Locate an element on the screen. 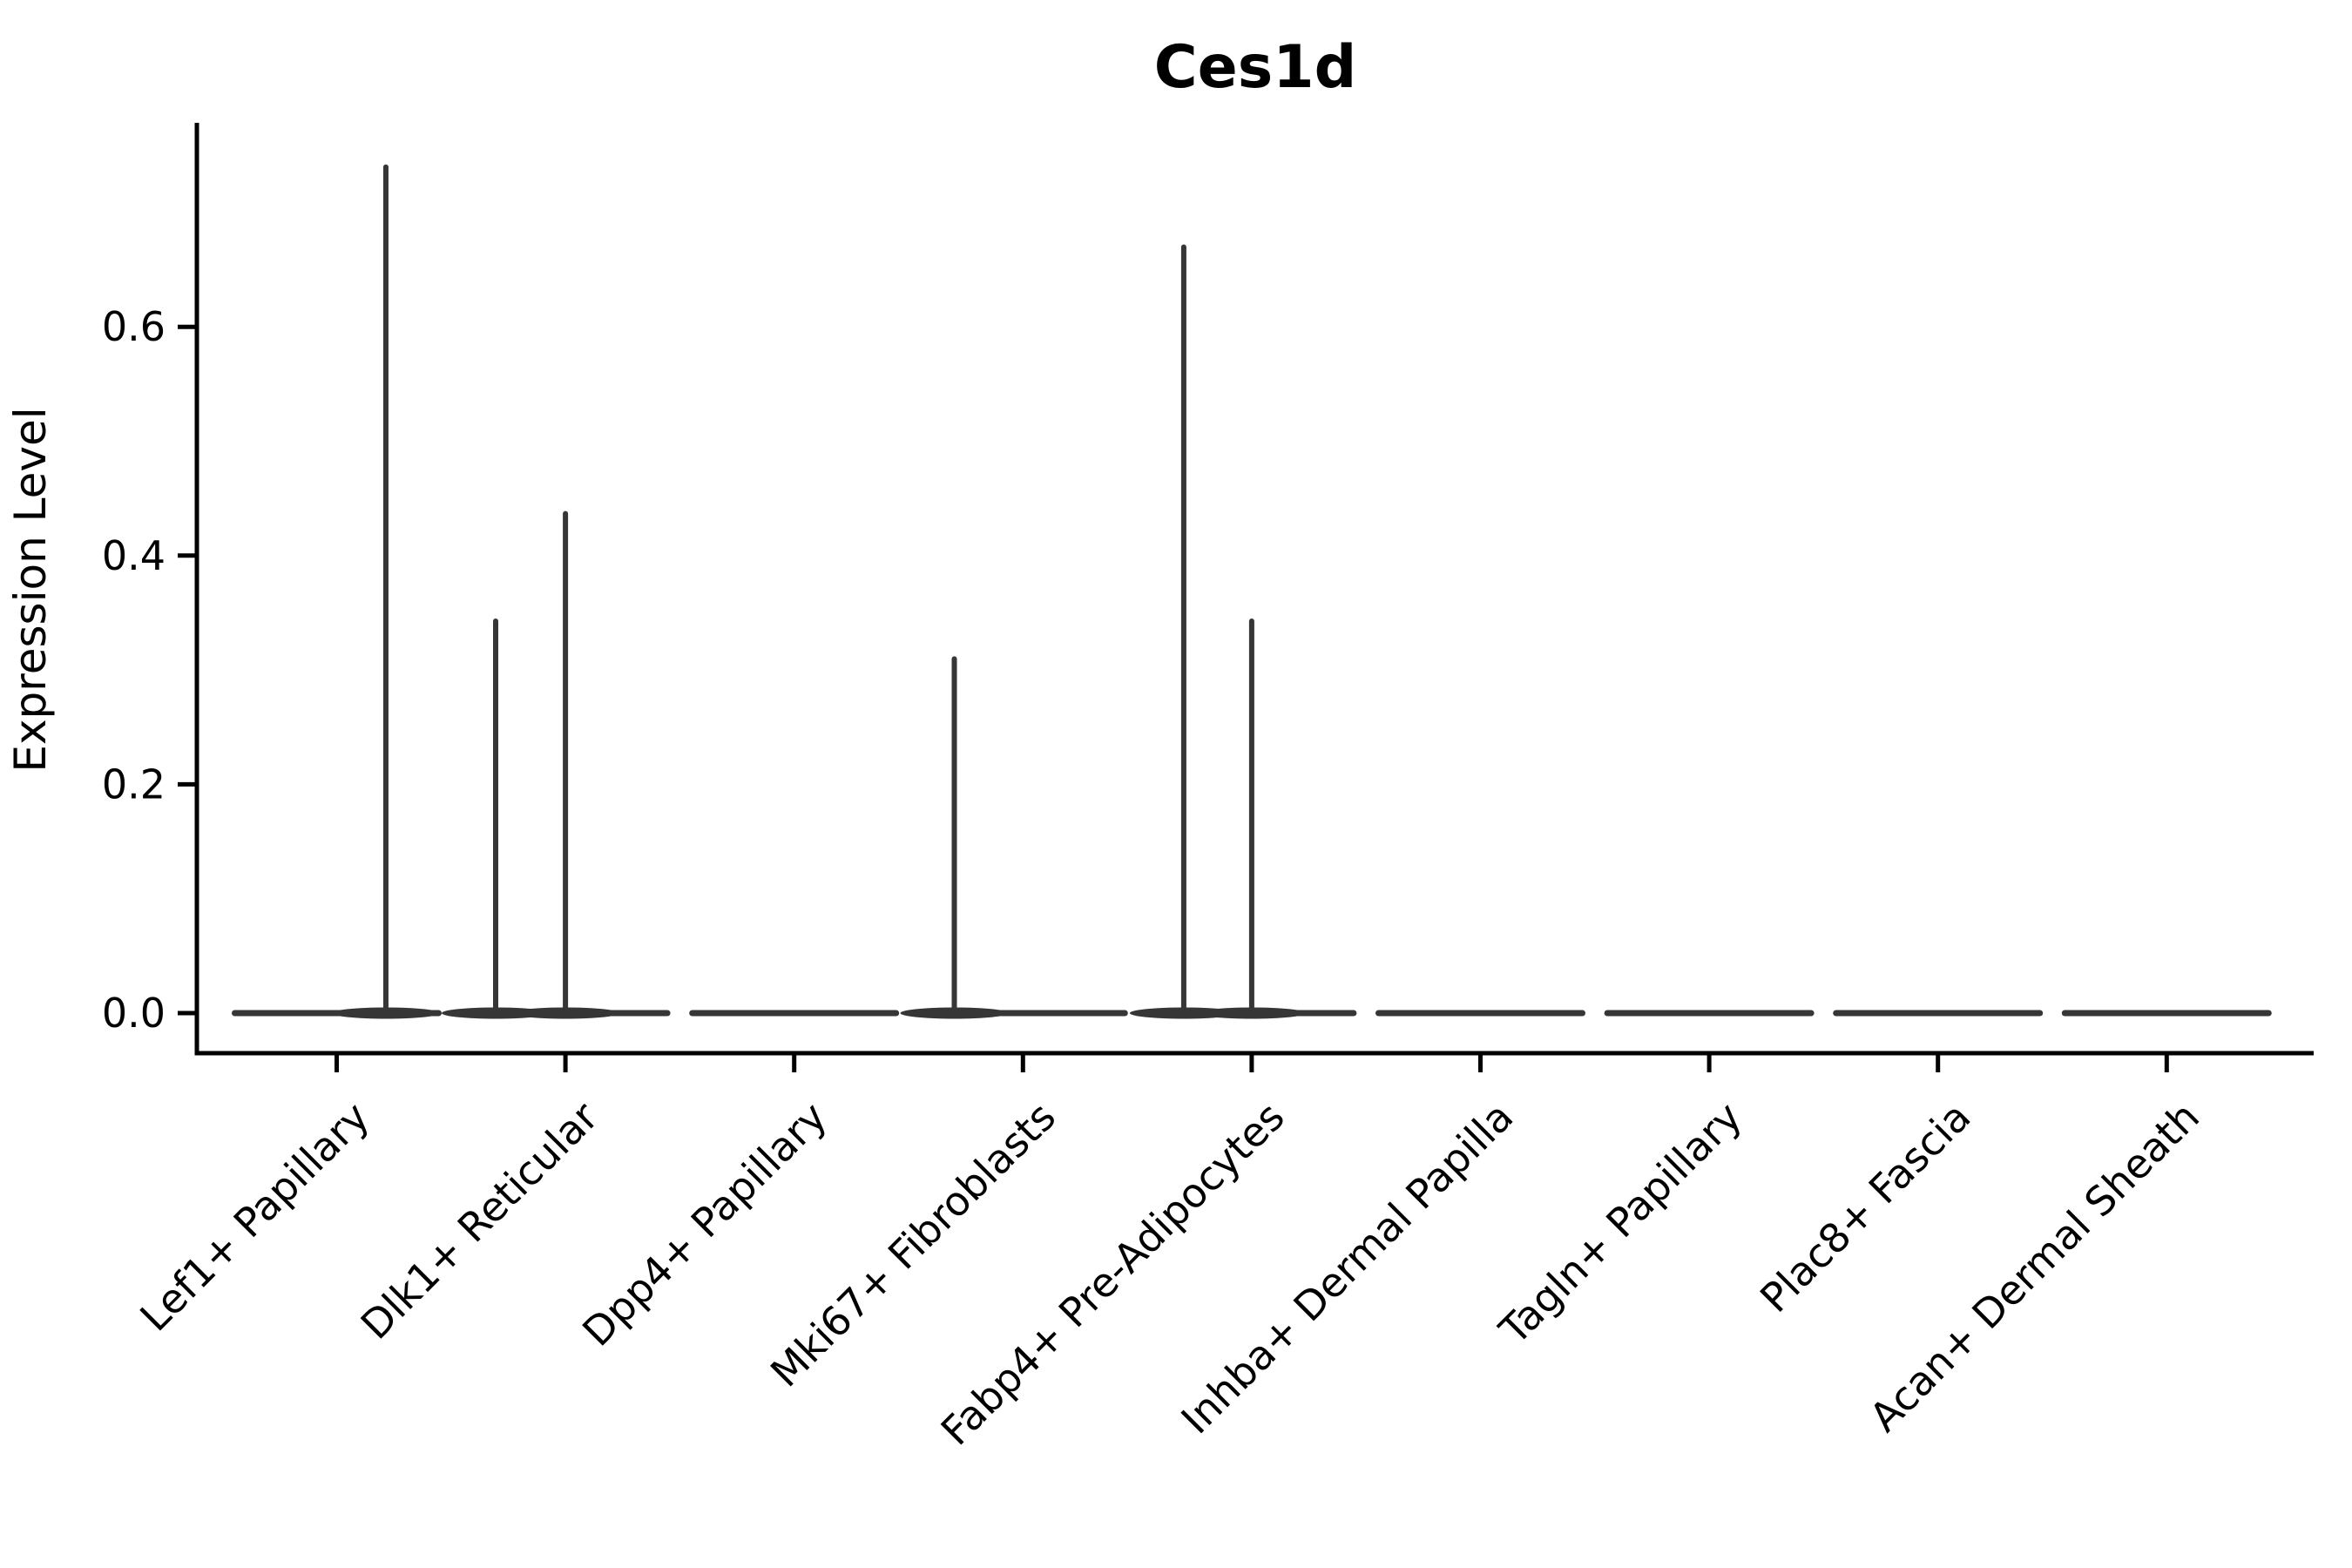 This screenshot has height=1568, width=2352. x-tick-label: Tagln+ Papillary is located at coordinates (1620, 1224).